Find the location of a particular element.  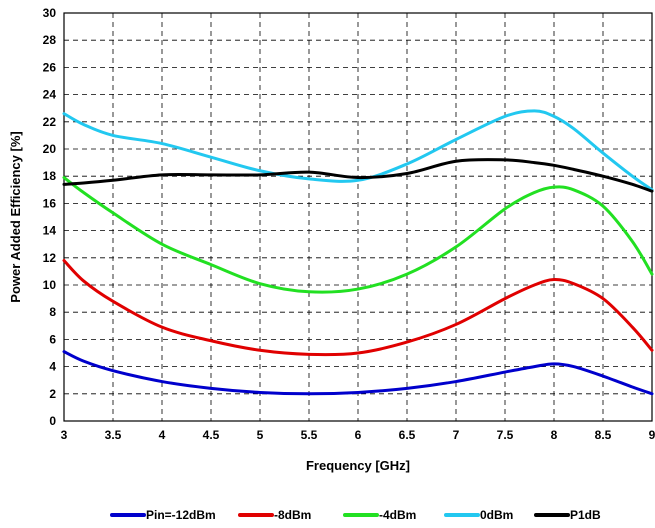

y-tick-label: 26 is located at coordinates (50, 67).